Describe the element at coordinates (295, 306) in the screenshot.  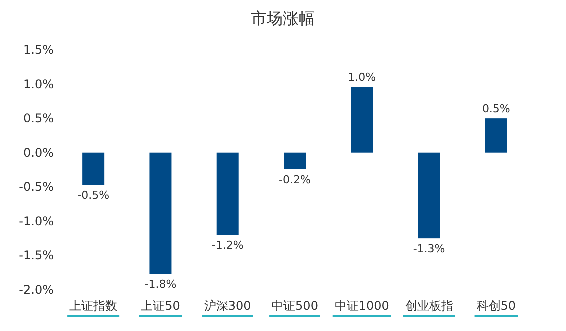
I see `x-tick-label: 中证500` at that location.